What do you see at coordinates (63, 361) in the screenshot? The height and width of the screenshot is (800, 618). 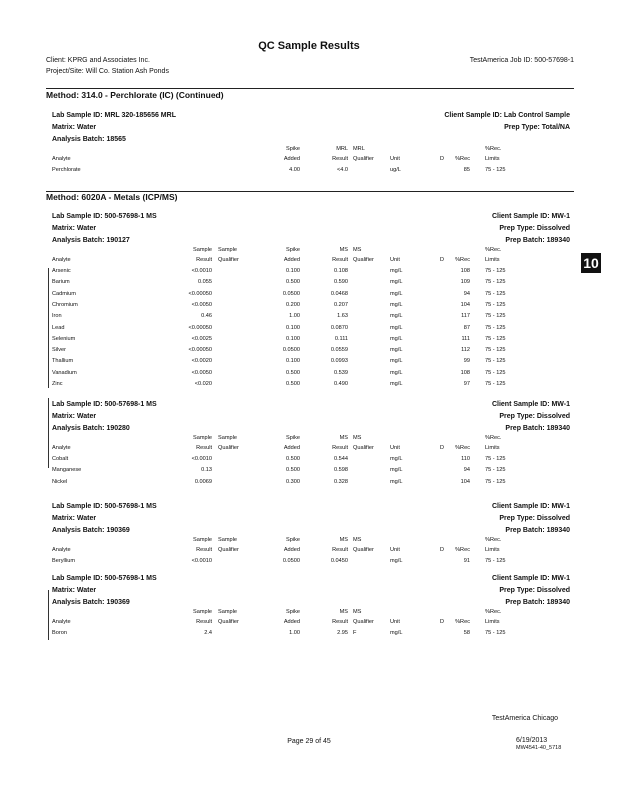 I see `analyte-name: Thallium` at bounding box center [63, 361].